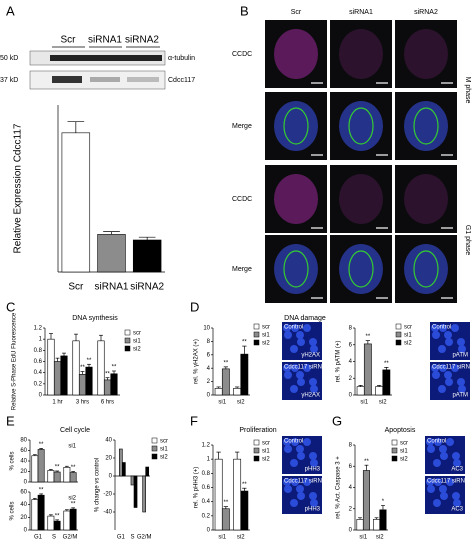 The height and width of the screenshot is (549, 474). What do you see at coordinates (460, 356) in the screenshot?
I see `inset-stain: pATM` at bounding box center [460, 356].